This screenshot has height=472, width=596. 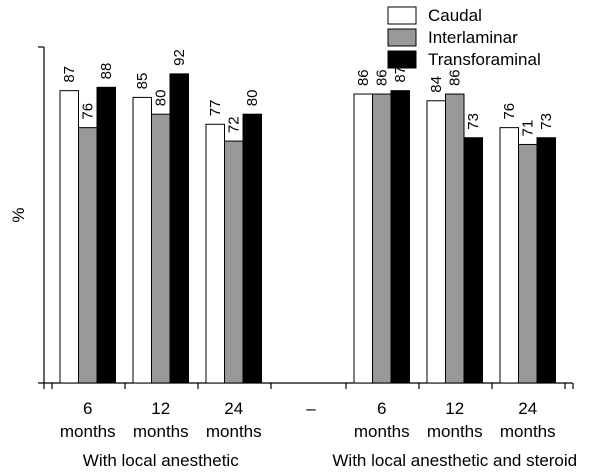 What do you see at coordinates (215, 108) in the screenshot?
I see `data-label: 77` at bounding box center [215, 108].